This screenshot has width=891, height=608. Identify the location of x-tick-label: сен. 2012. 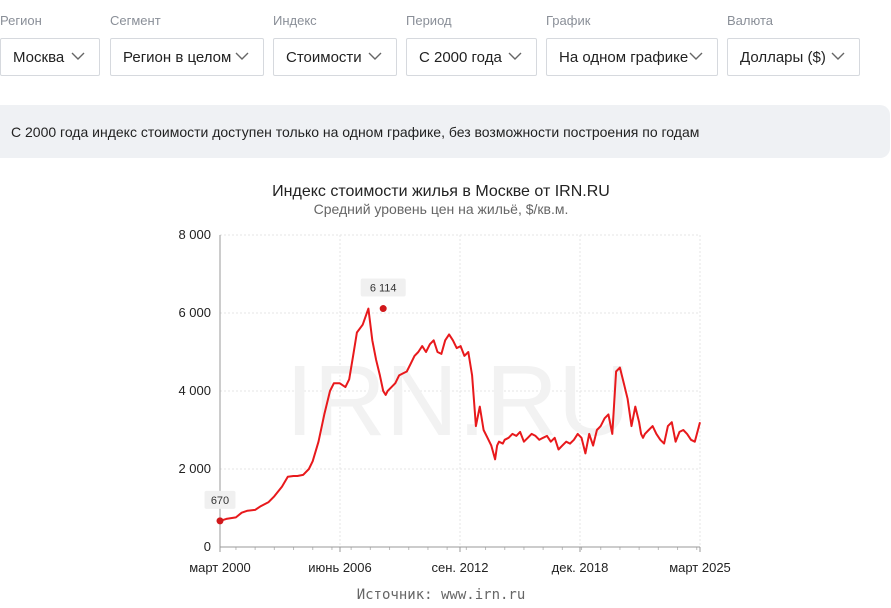
(459, 567).